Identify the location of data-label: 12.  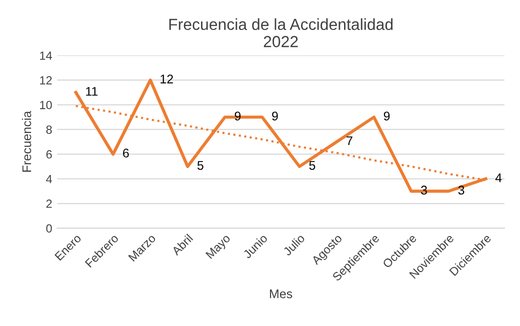
(166, 79).